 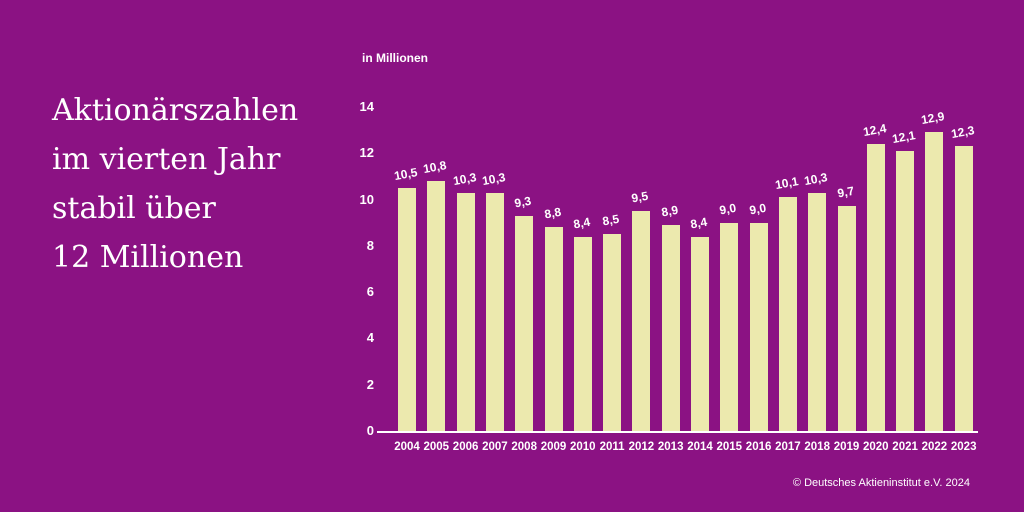 What do you see at coordinates (370, 292) in the screenshot?
I see `y-axis-tick-label: 6` at bounding box center [370, 292].